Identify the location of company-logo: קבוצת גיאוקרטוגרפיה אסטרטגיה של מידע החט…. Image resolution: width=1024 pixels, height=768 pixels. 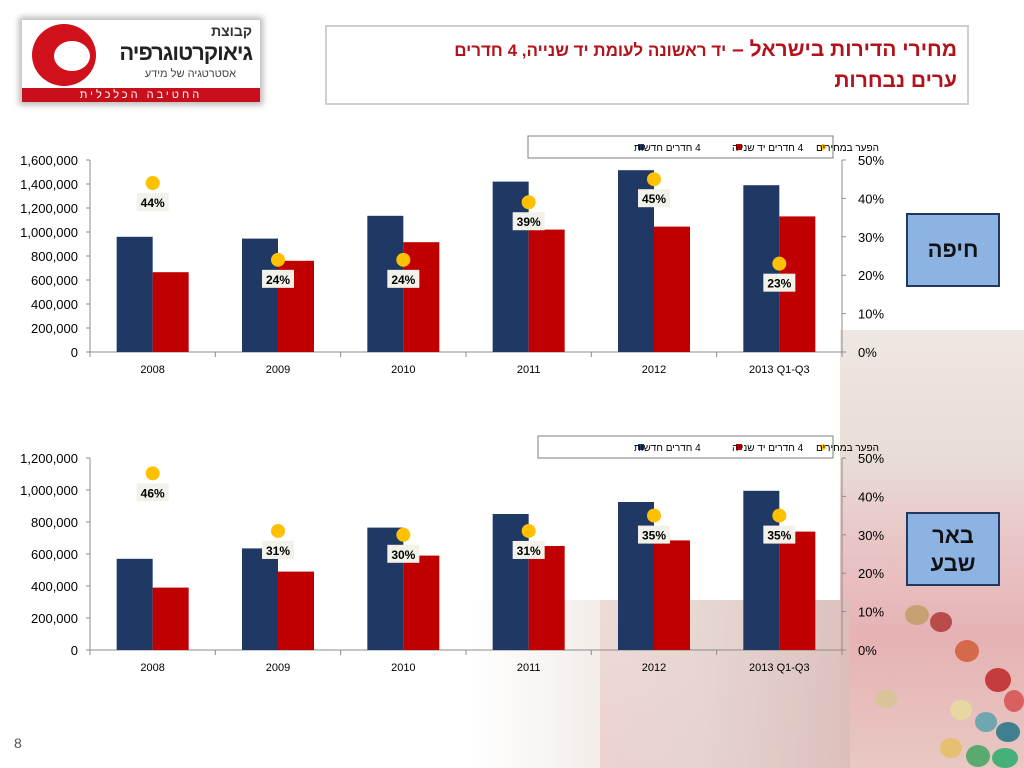
(141, 61).